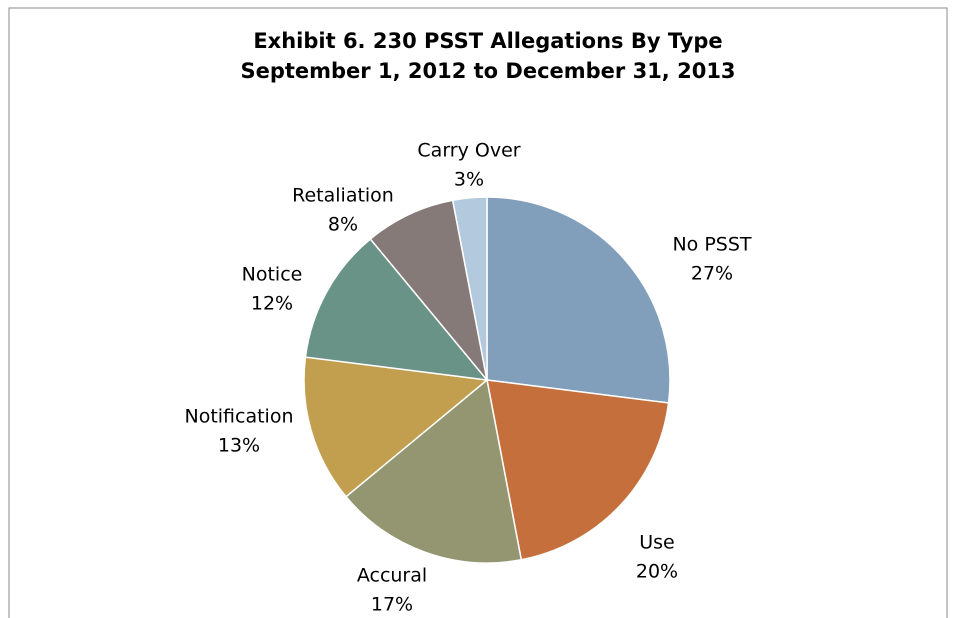  I want to click on slice-label: Notice, so click(272, 275).